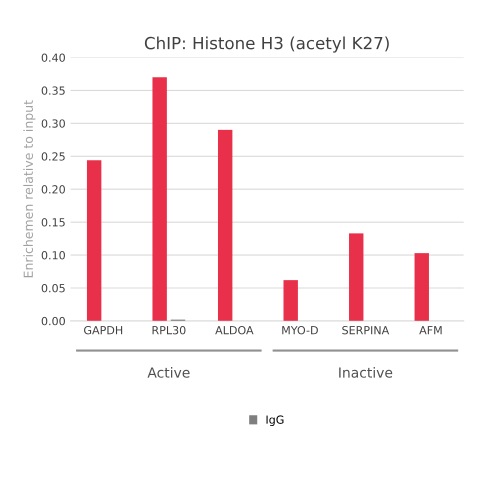  I want to click on y-tick-label: 0.00, so click(53, 321).